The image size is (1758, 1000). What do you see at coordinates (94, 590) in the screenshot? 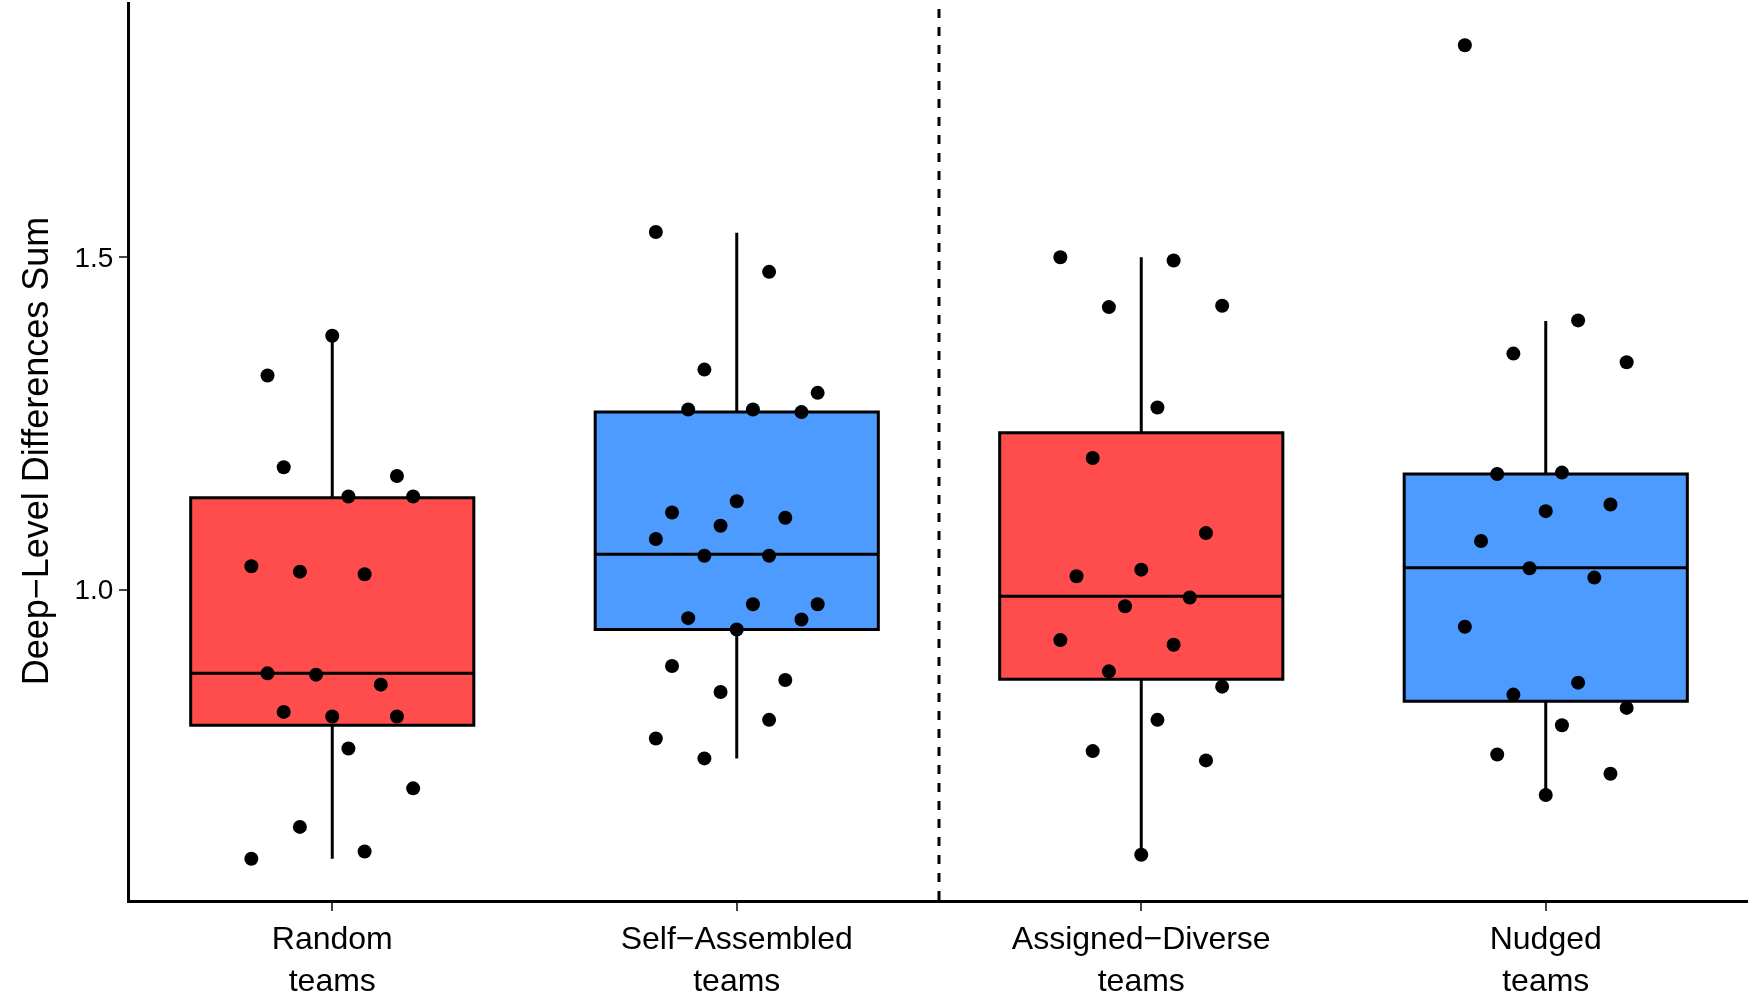
I see `y-tick-label: 1.0` at bounding box center [94, 590].